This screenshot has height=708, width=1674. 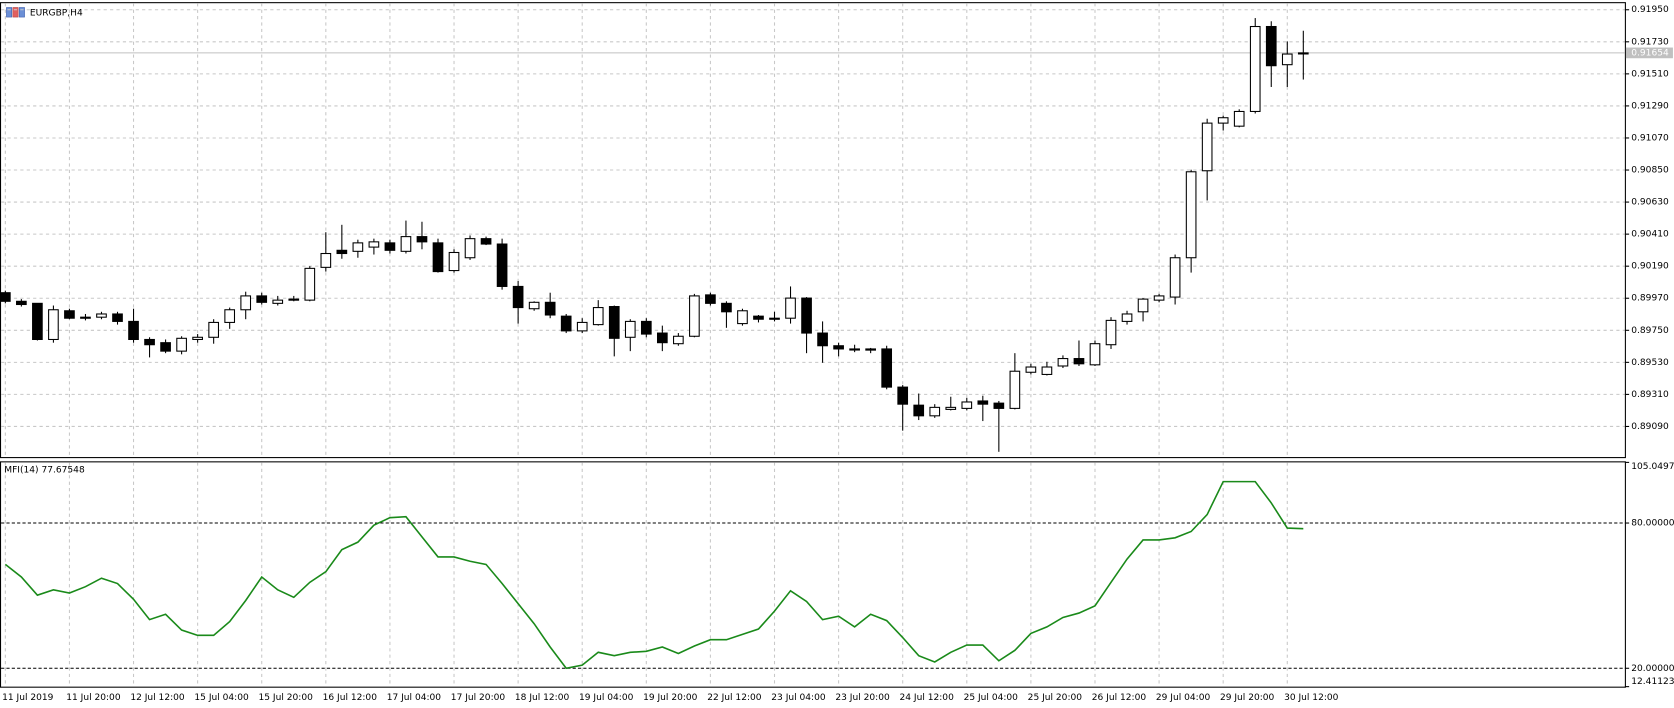 What do you see at coordinates (478, 698) in the screenshot?
I see `x-tick-label: 17 Jul 20:00` at bounding box center [478, 698].